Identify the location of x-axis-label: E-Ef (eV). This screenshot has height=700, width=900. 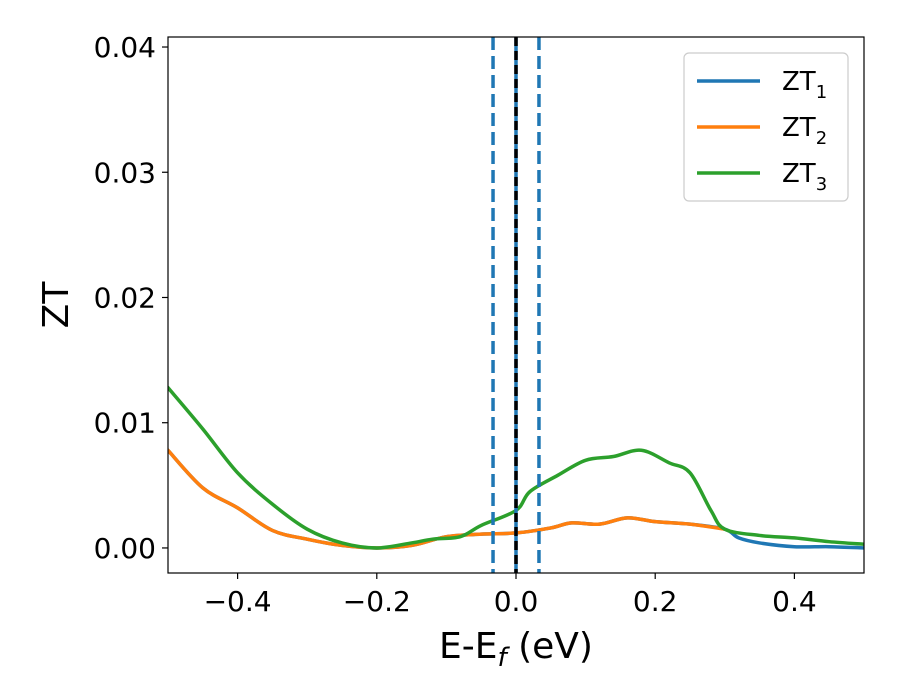
(516, 649).